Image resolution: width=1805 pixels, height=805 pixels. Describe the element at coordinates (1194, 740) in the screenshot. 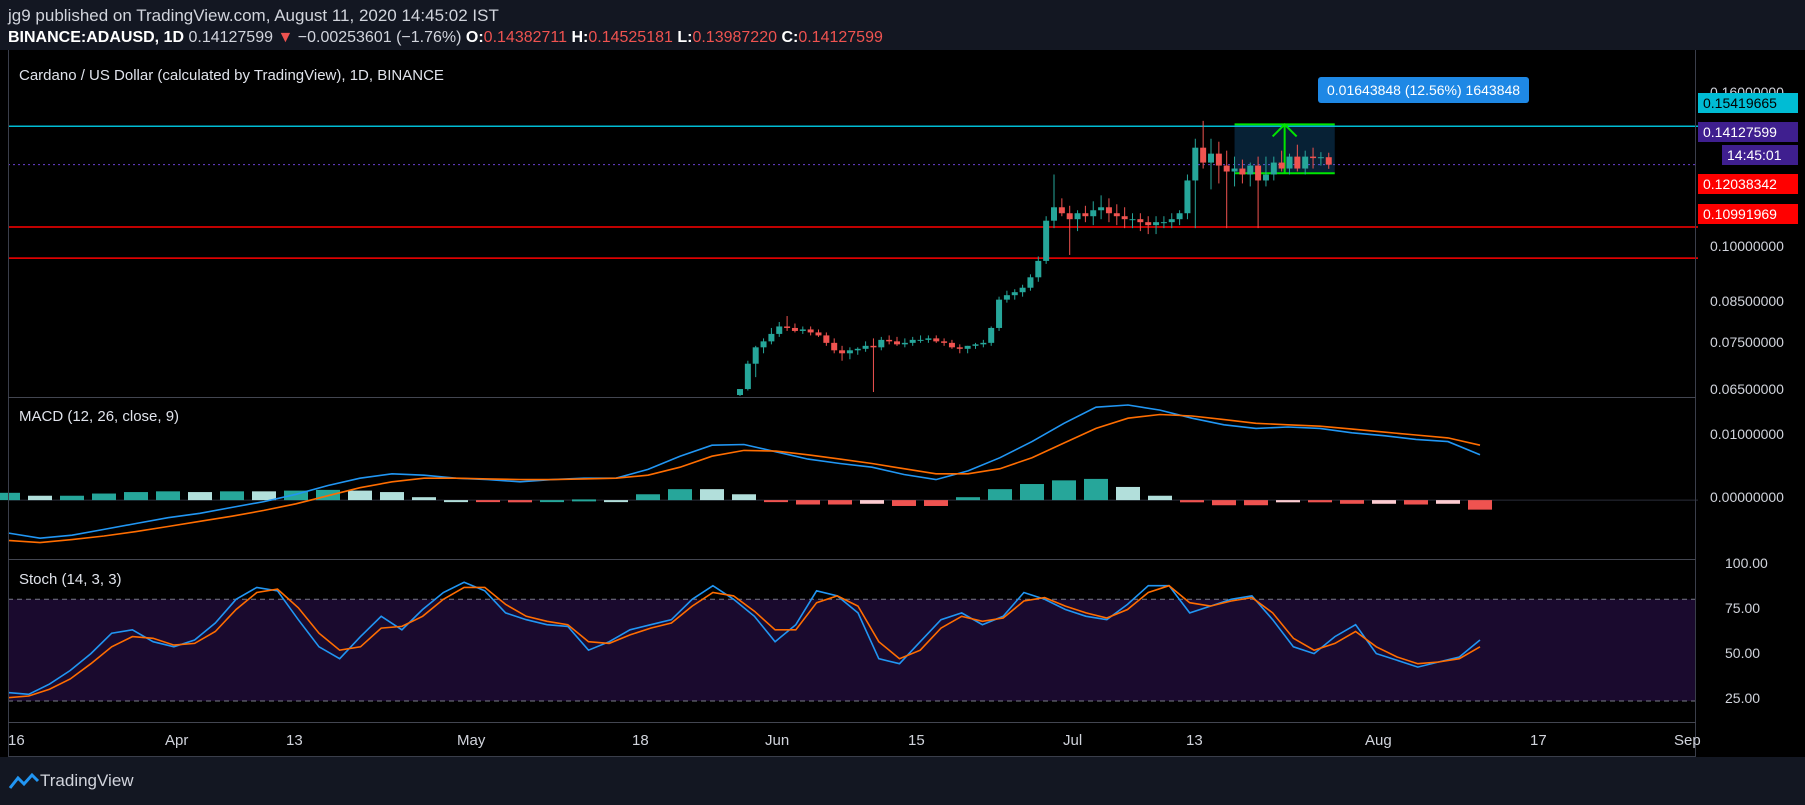

I see `time-tick: 13` at that location.